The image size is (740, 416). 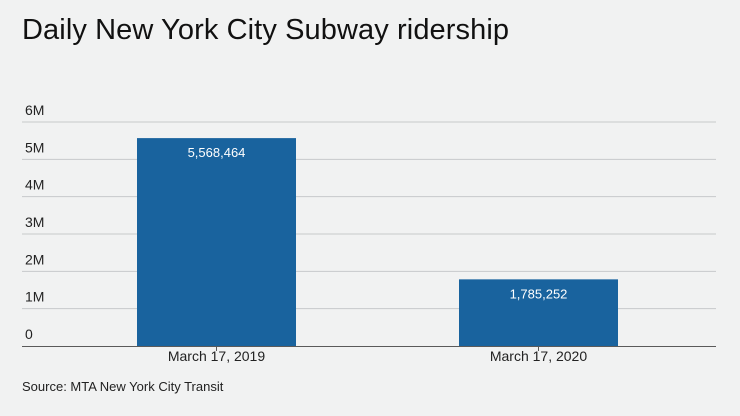 I want to click on y-axis-tick-labels: 0 1M 2M 3M 4M 5M 6M, so click(x=34, y=222).